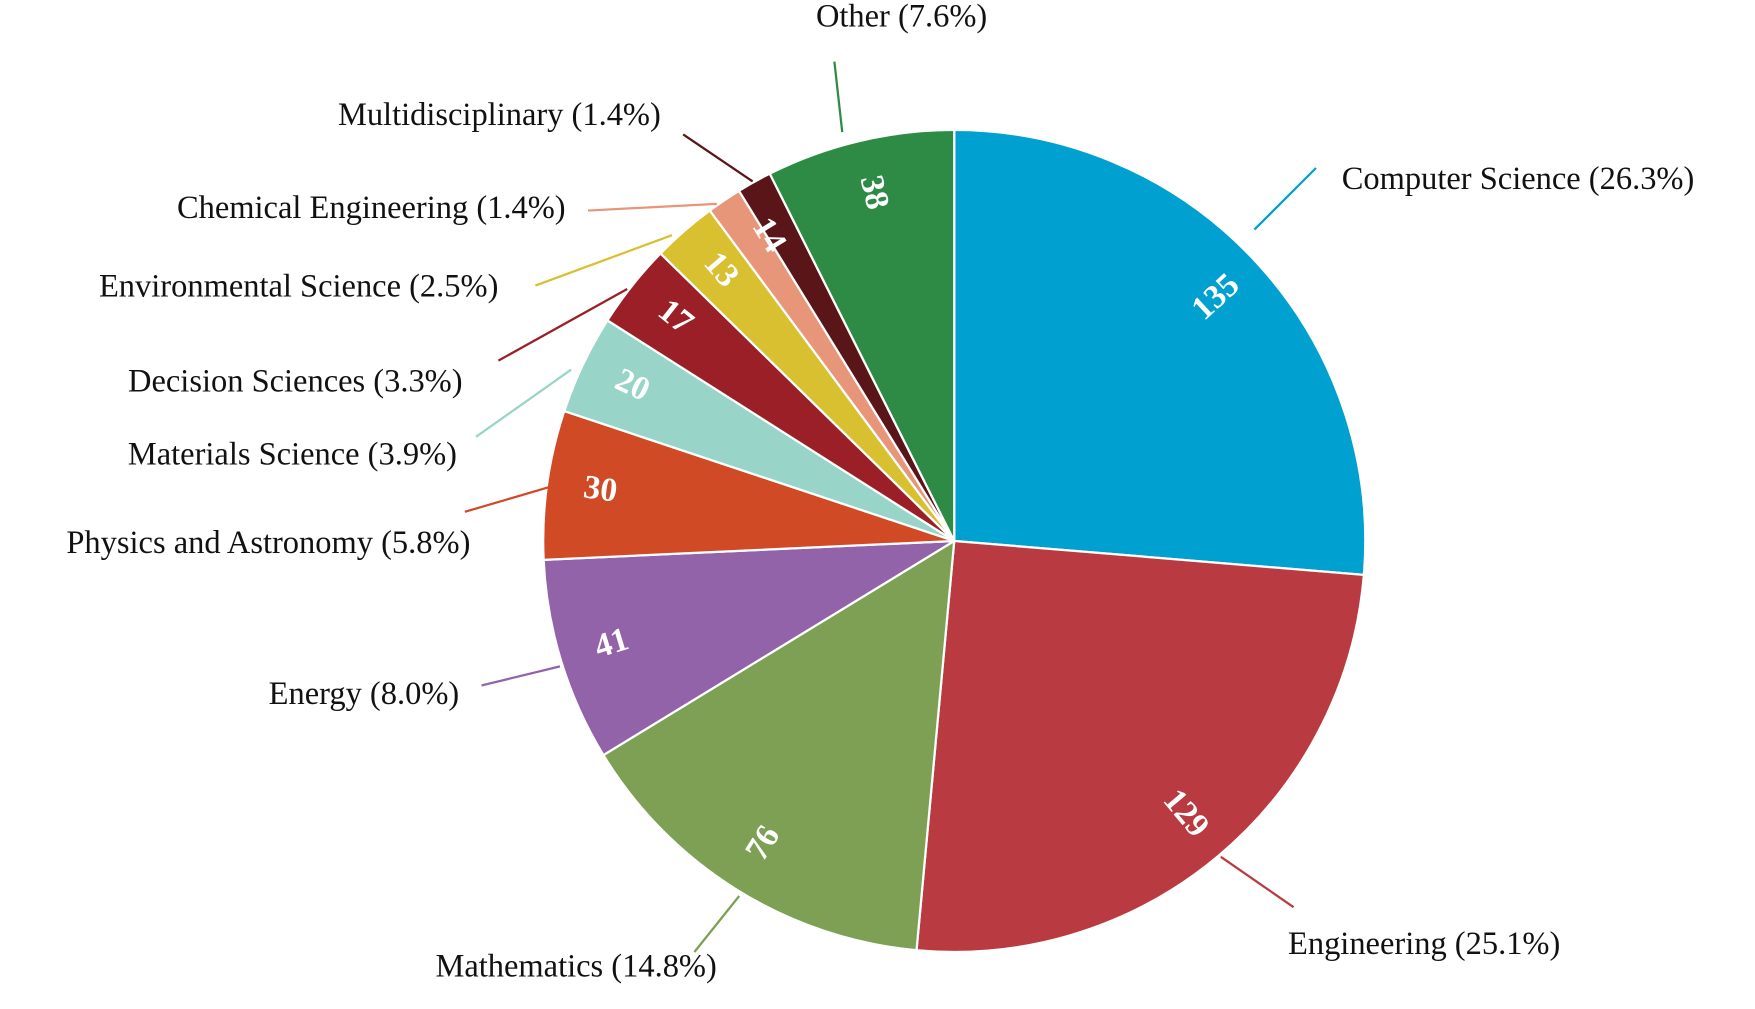 This screenshot has height=1009, width=1755. Describe the element at coordinates (875, 192) in the screenshot. I see `value-label: 38` at that location.